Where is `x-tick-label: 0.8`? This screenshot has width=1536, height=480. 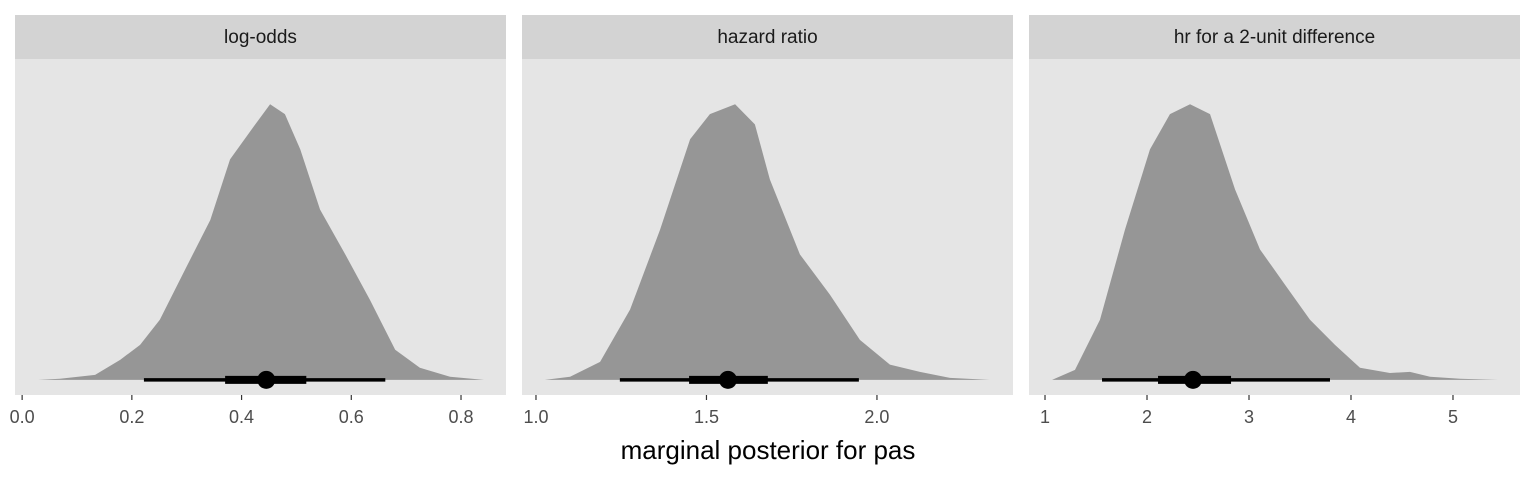
x-tick-label: 0.8 is located at coordinates (460, 417).